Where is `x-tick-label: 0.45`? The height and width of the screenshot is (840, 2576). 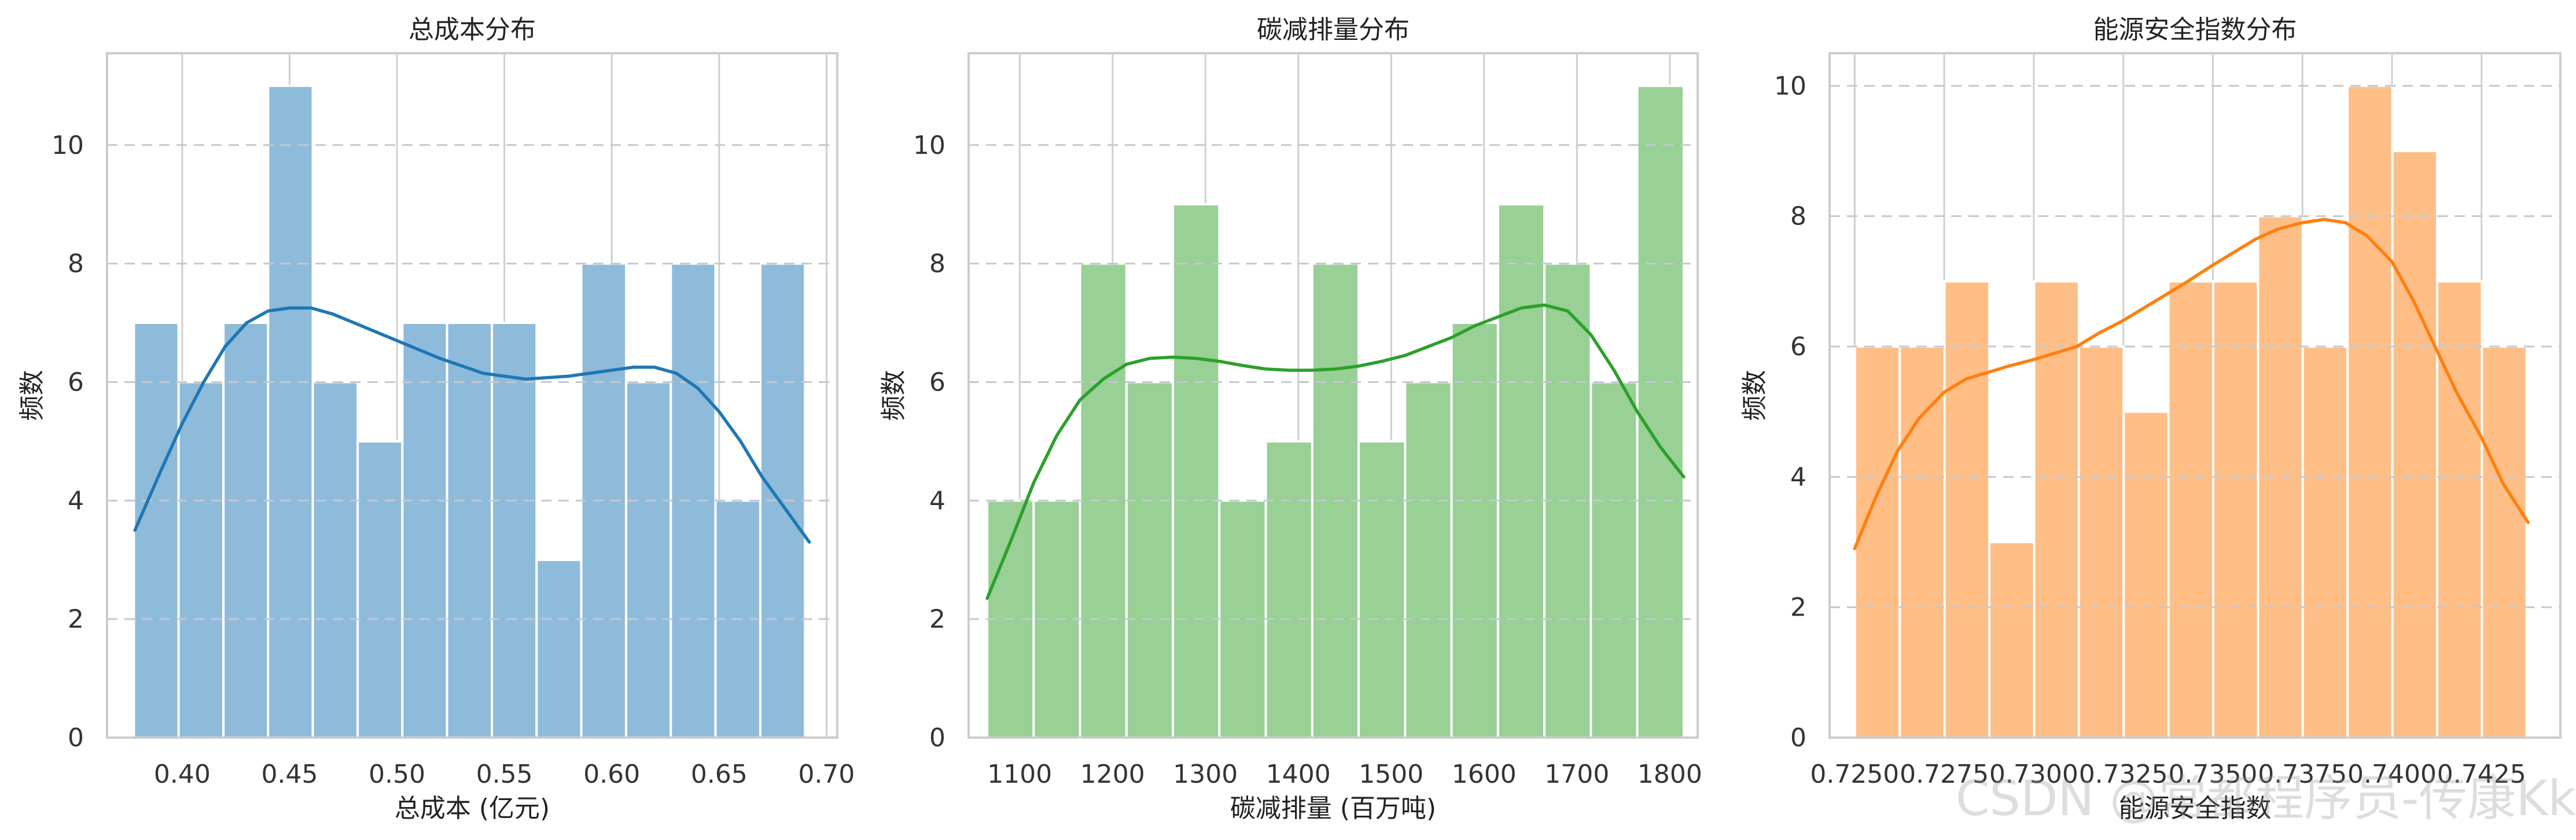
x-tick-label: 0.45 is located at coordinates (290, 774).